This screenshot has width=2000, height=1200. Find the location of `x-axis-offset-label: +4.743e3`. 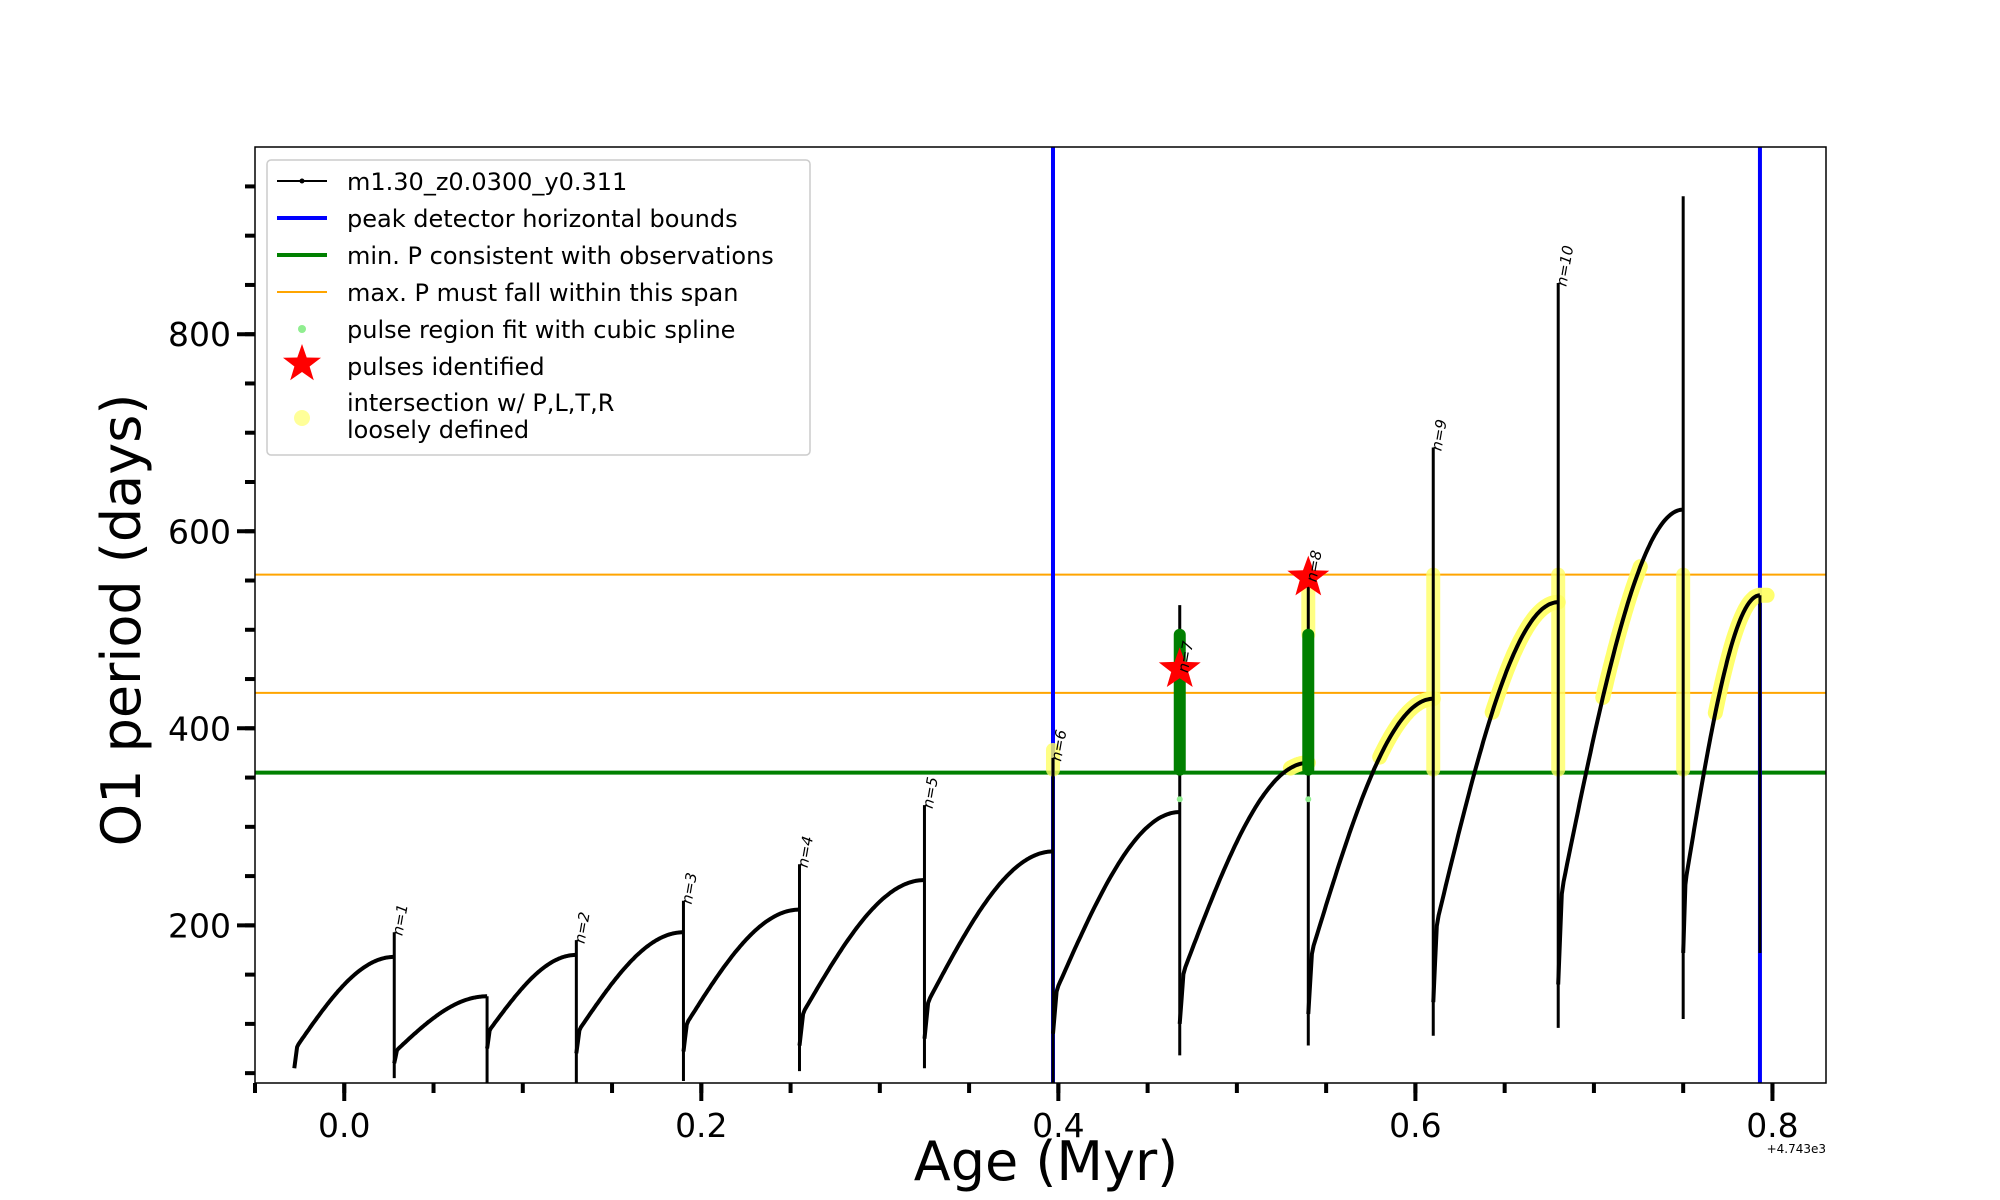

x-axis-offset-label: +4.743e3 is located at coordinates (1796, 1149).